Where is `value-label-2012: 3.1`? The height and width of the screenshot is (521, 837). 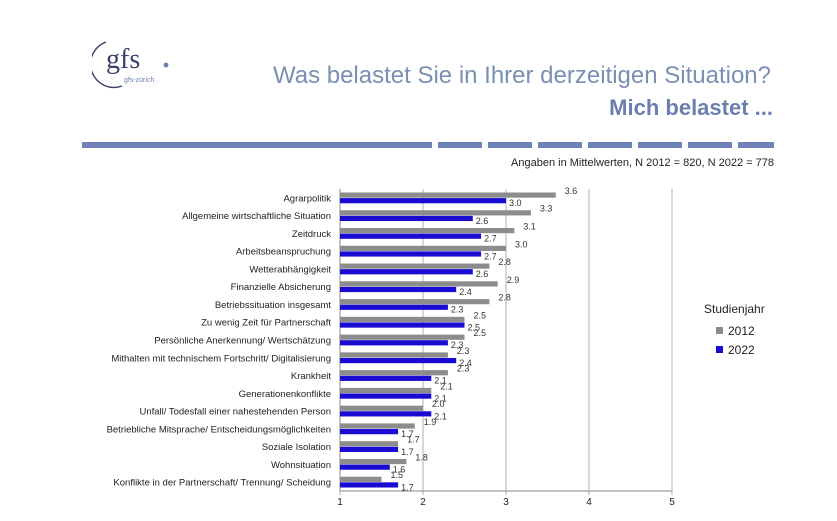
value-label-2012: 3.1 is located at coordinates (529, 227).